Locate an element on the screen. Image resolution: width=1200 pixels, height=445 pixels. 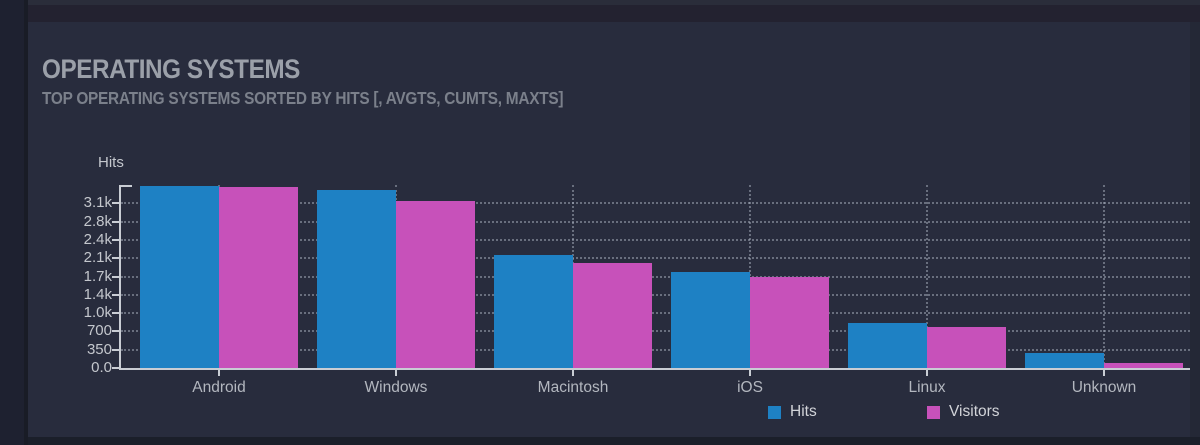
legend-label-visitors: Visitors is located at coordinates (974, 411).